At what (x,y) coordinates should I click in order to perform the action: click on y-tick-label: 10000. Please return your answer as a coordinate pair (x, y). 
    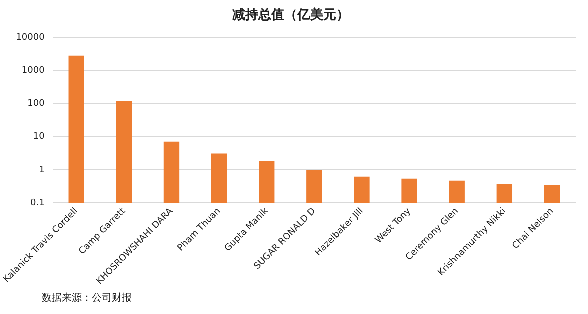
    Looking at the image, I should click on (31, 37).